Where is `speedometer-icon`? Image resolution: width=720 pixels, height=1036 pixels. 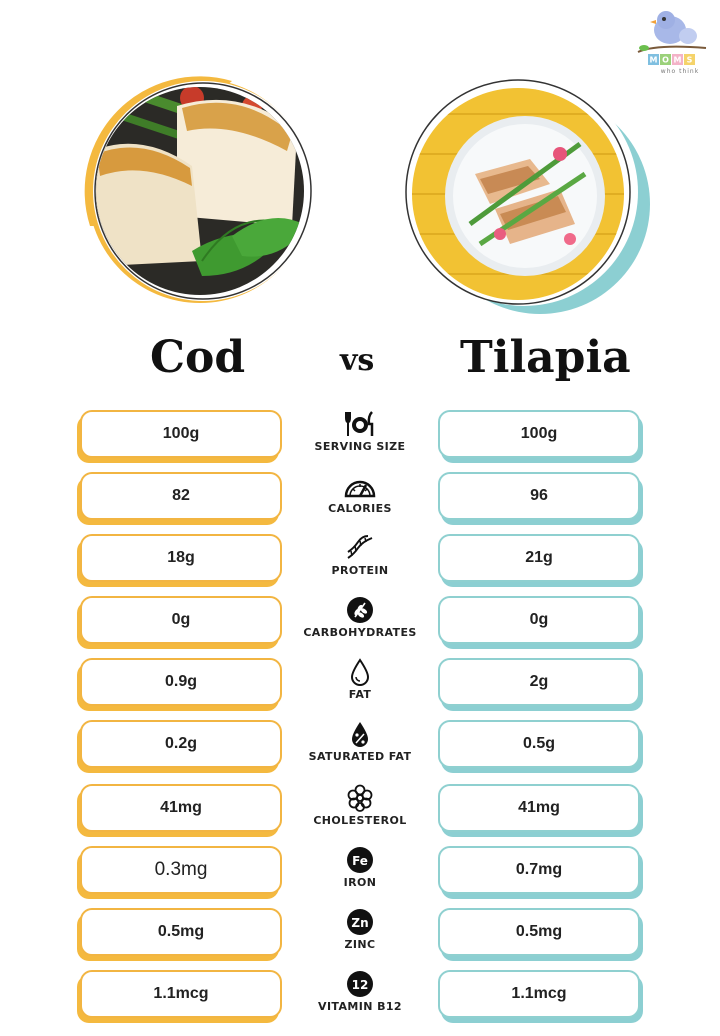 speedometer-icon is located at coordinates (360, 489).